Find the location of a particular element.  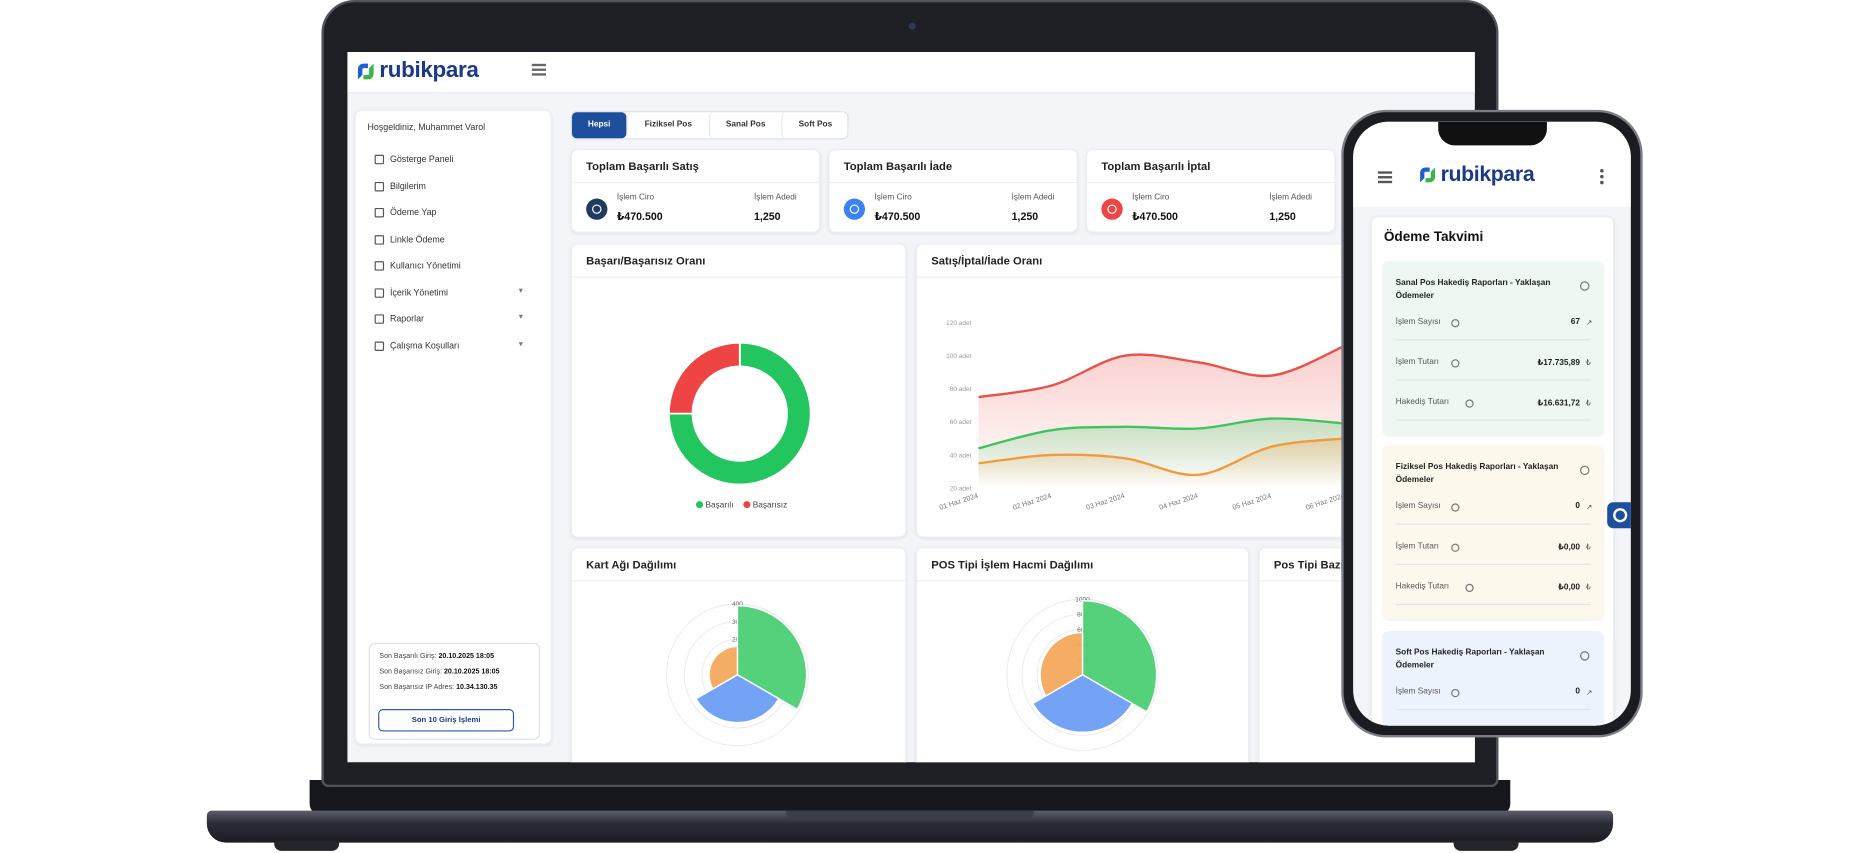

login-history-button: Son 10 Giriş İşlemi is located at coordinates (446, 720).